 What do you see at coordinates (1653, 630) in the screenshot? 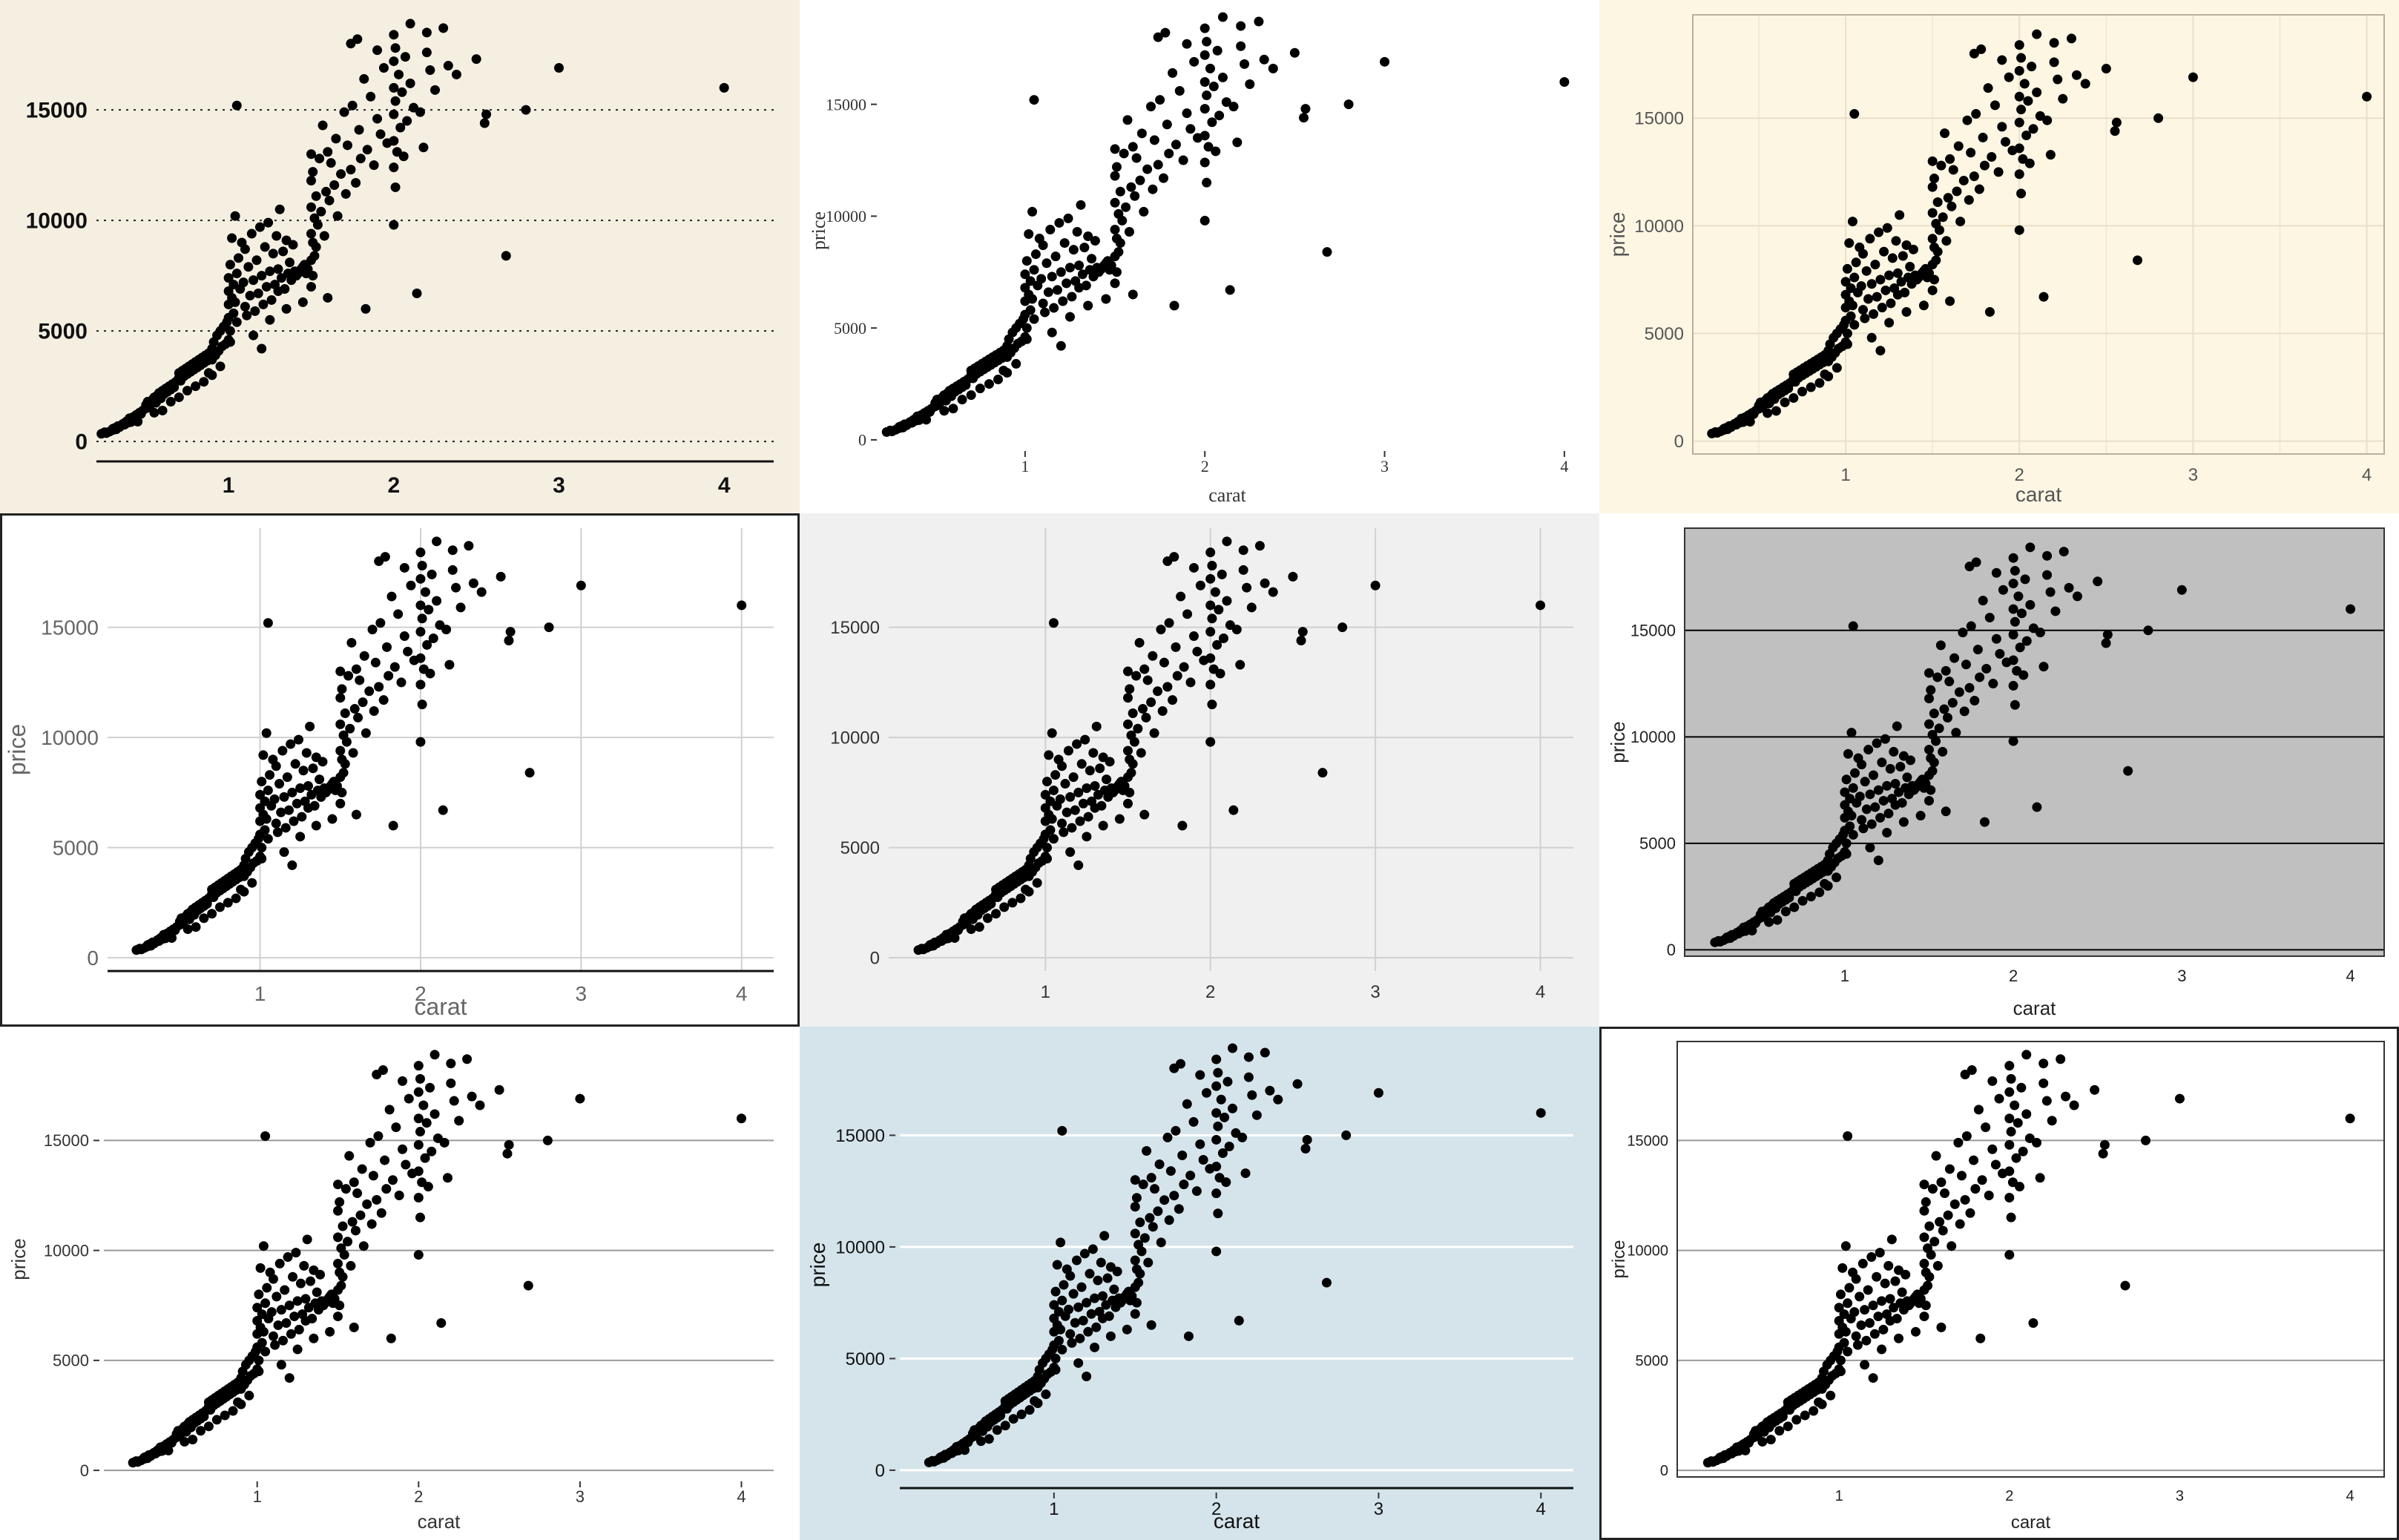
I see `y-tick-label: 15000` at bounding box center [1653, 630].